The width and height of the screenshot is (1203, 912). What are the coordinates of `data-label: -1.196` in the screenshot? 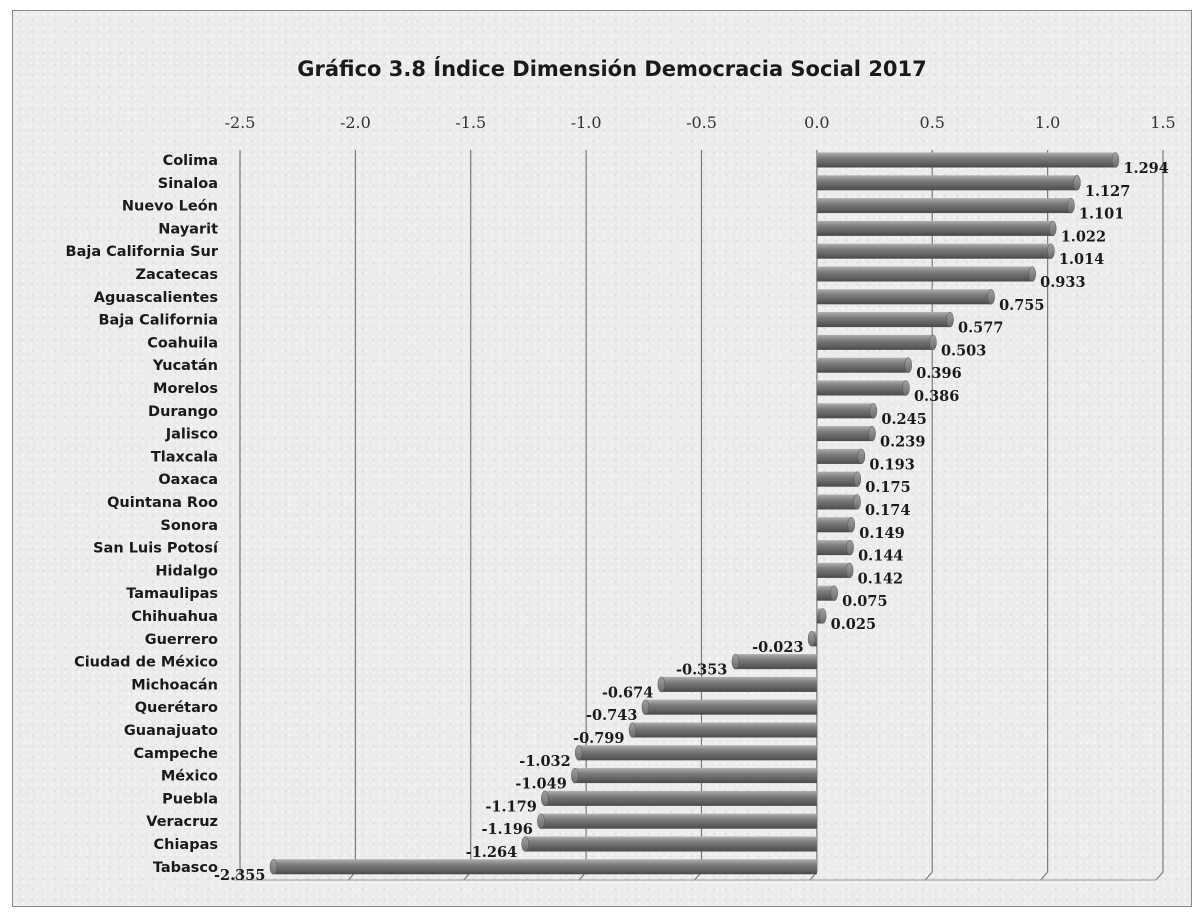 It's located at (506, 829).